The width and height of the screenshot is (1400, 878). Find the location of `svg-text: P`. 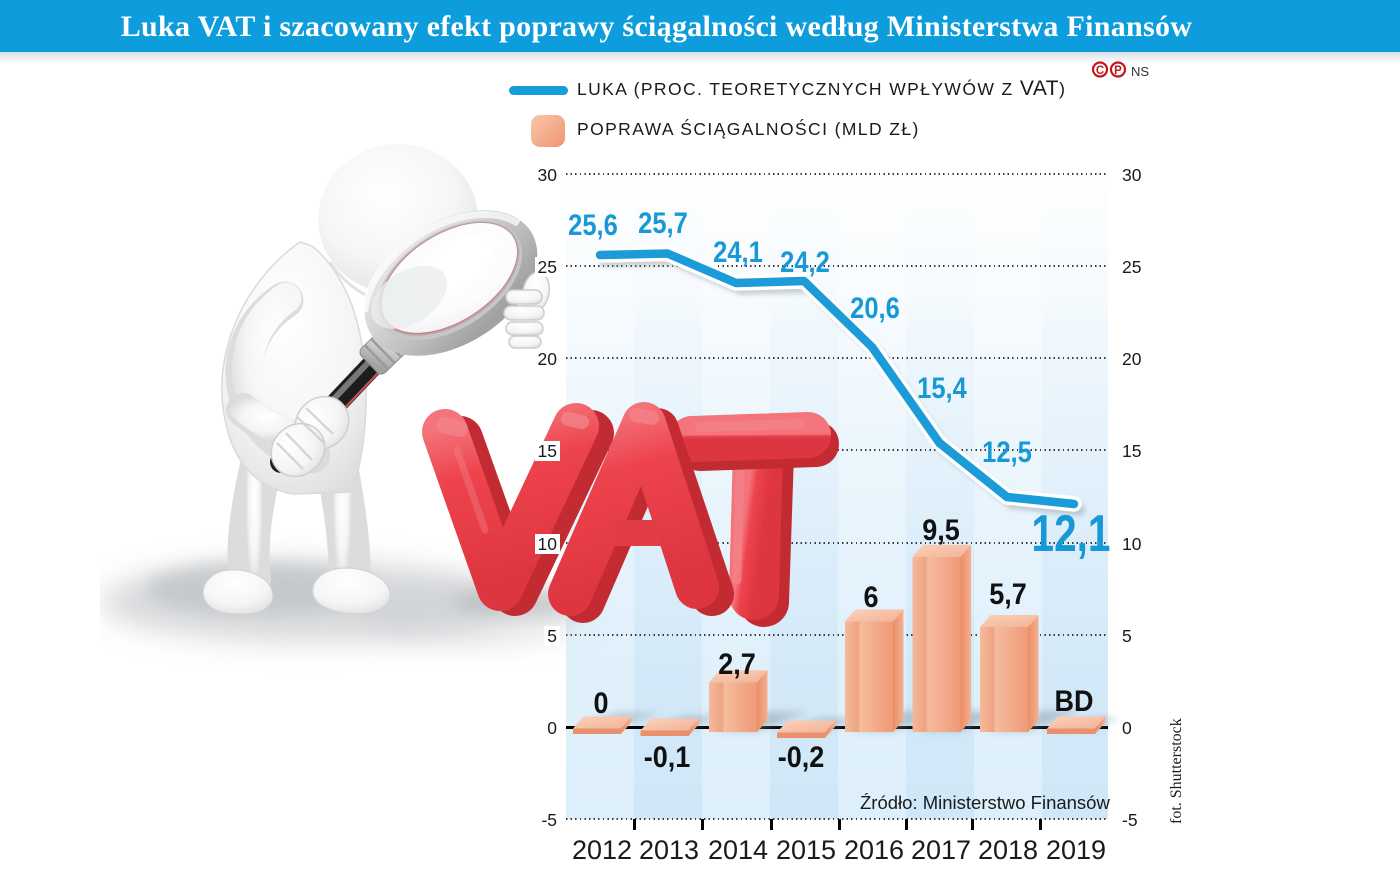

svg-text: P is located at coordinates (1118, 71).